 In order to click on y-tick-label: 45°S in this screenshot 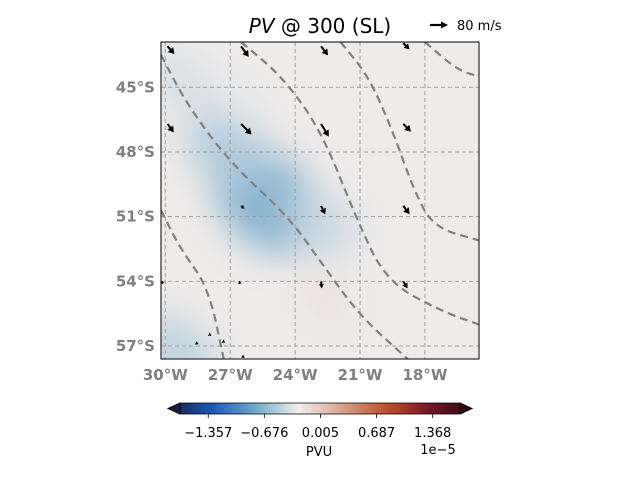, I will do `click(135, 87)`.